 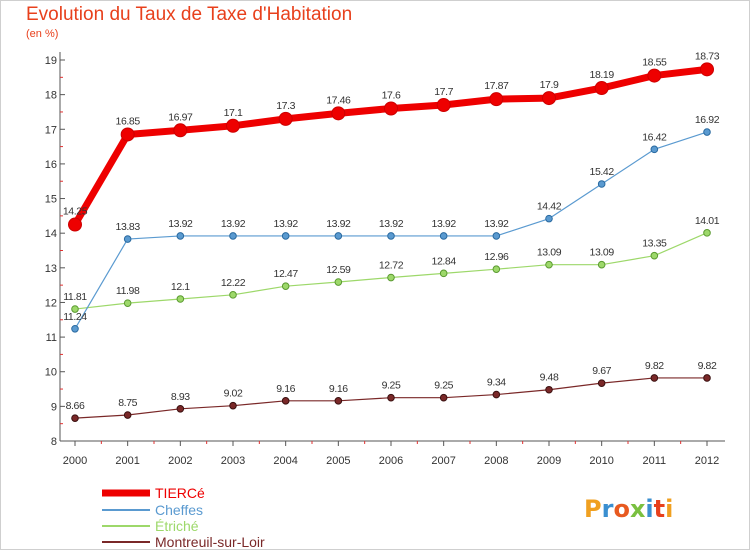 I want to click on data-label: 15.42, so click(x=602, y=172).